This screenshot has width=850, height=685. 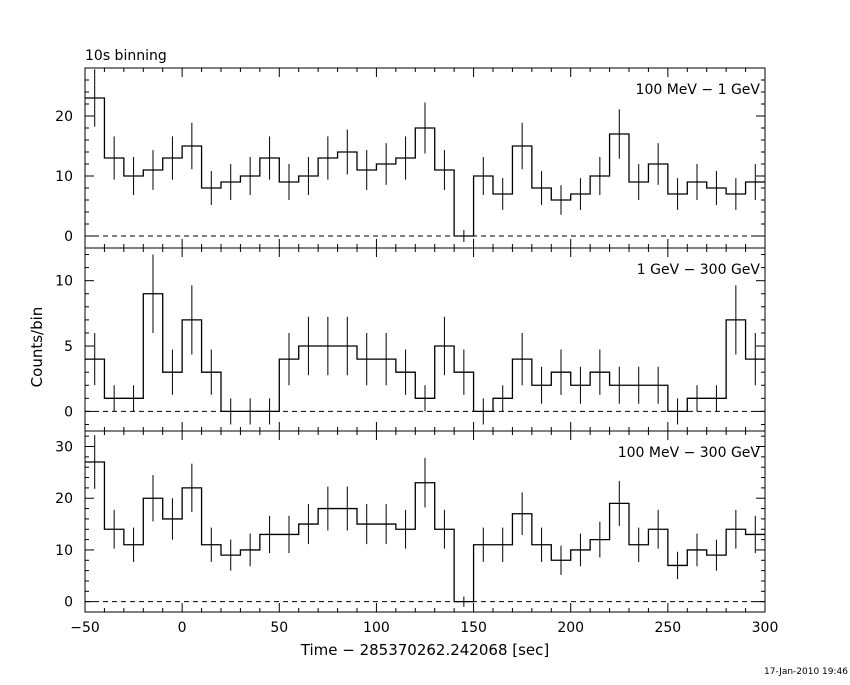 What do you see at coordinates (689, 453) in the screenshot?
I see `panel-energy-label: 100 MeV − 300 GeV` at bounding box center [689, 453].